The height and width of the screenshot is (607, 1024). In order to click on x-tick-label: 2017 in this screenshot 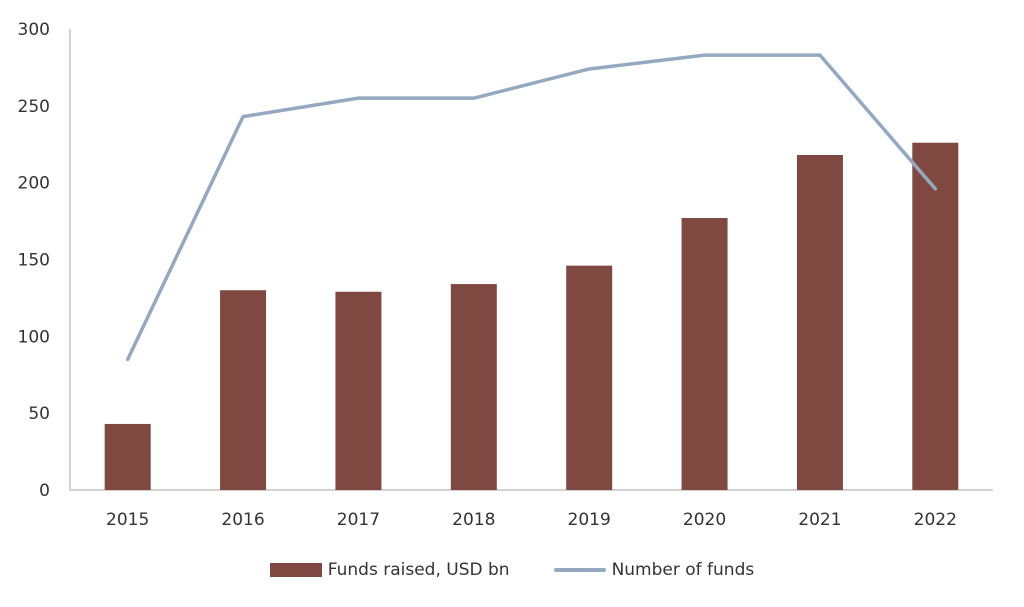, I will do `click(358, 520)`.